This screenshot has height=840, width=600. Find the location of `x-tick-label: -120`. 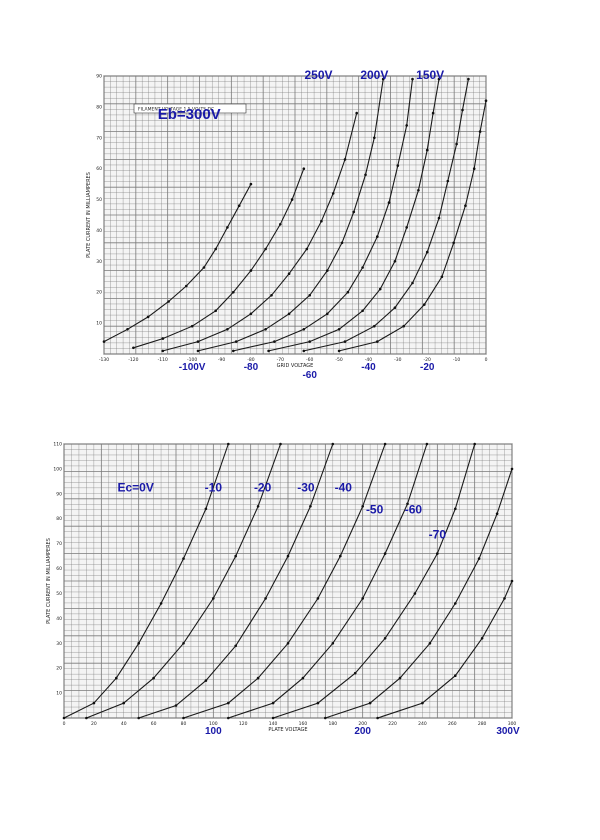

x-tick-label: -120 is located at coordinates (133, 360).